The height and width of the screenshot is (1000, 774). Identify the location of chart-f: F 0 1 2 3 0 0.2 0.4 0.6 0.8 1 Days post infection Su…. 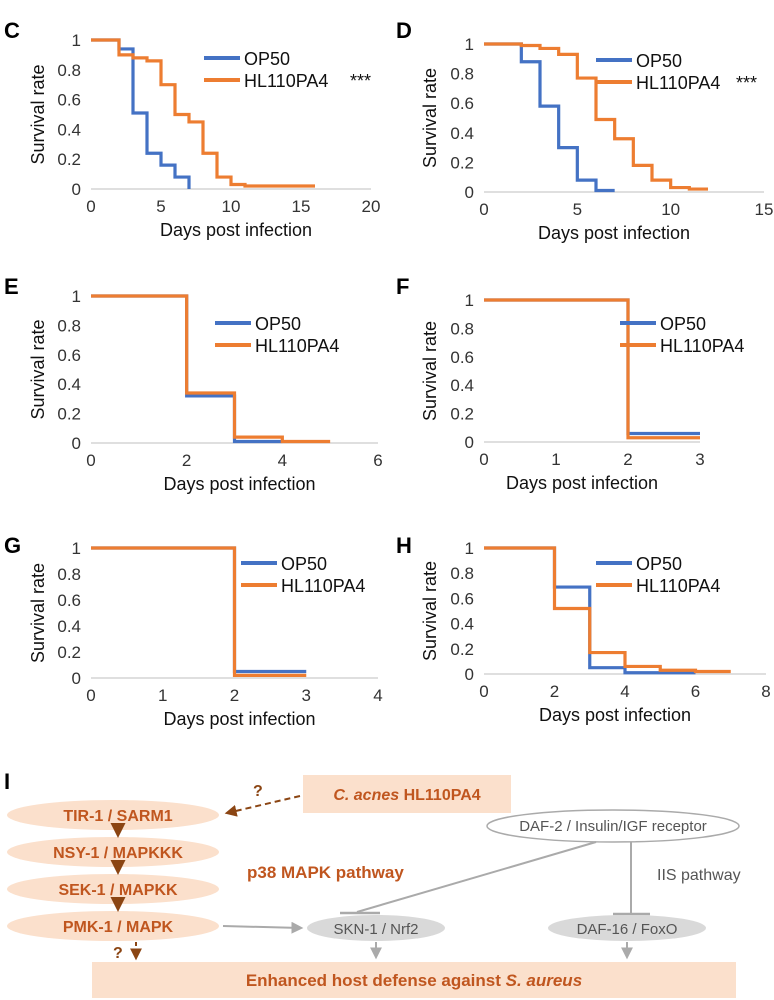
(570, 383).